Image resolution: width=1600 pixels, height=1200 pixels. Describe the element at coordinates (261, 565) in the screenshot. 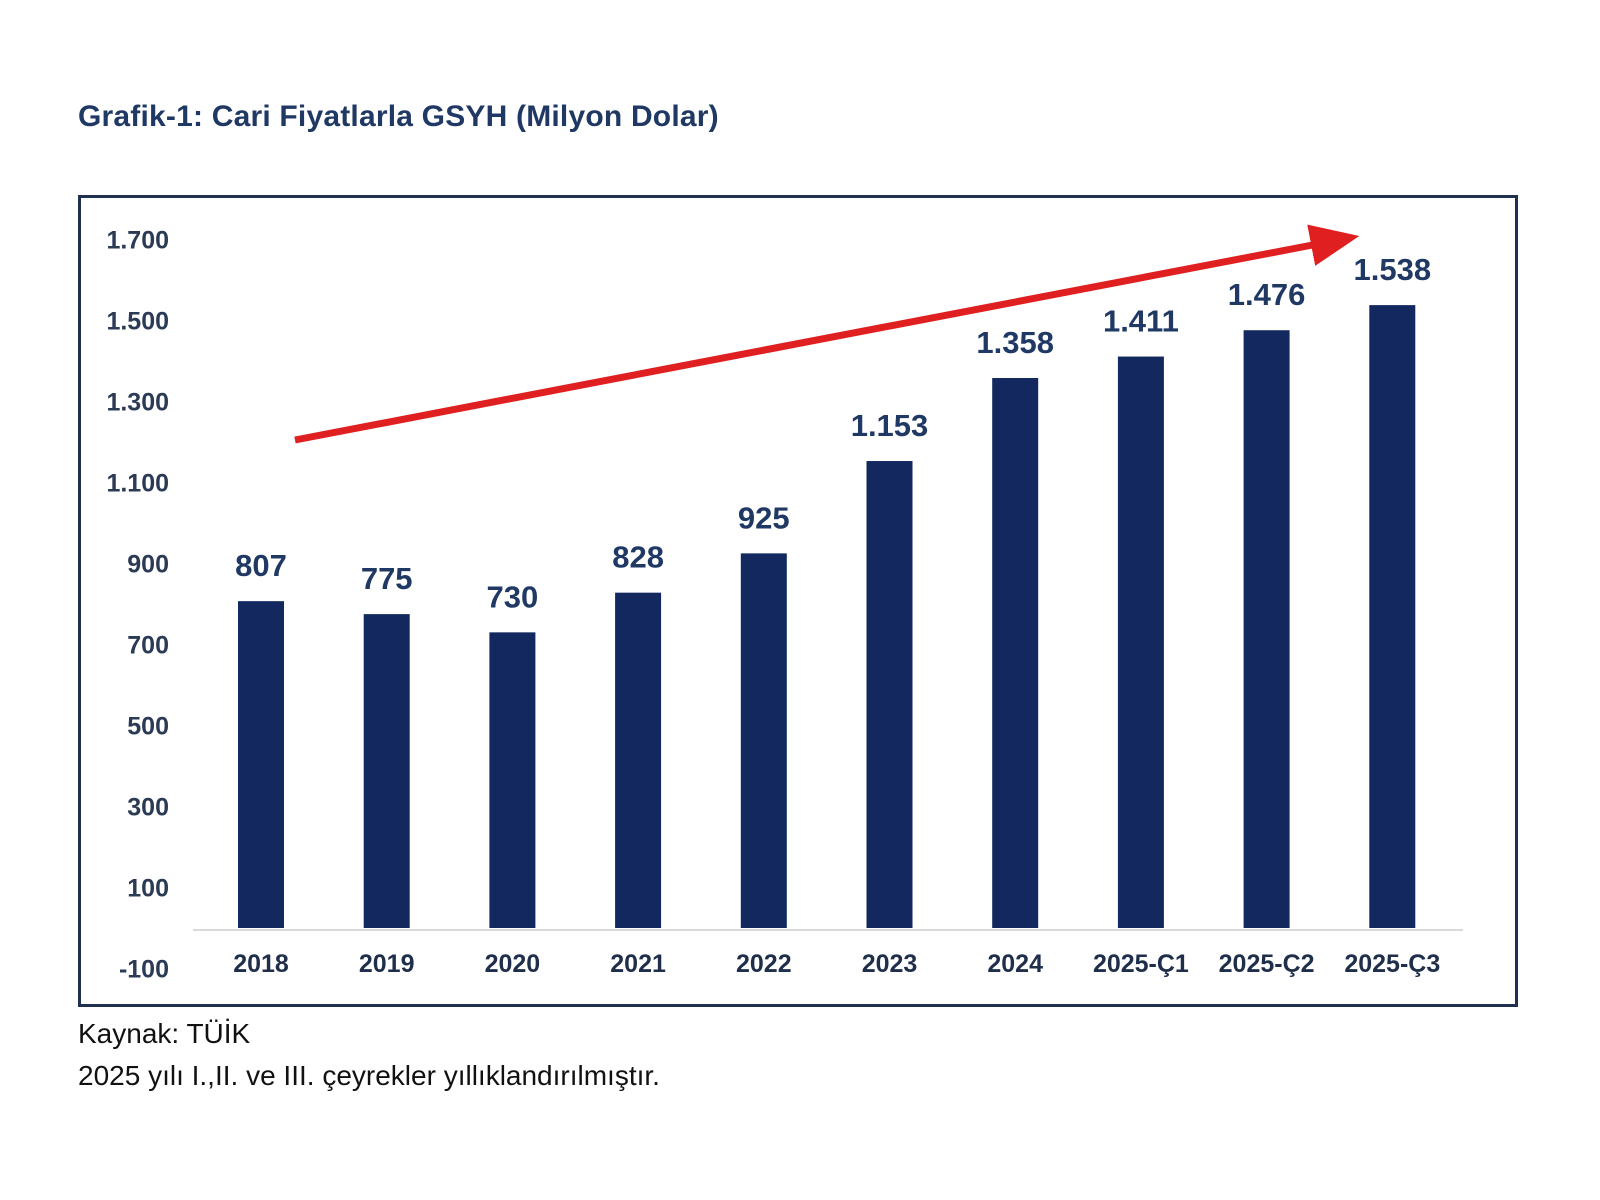

I see `bar-value-label: 807` at that location.